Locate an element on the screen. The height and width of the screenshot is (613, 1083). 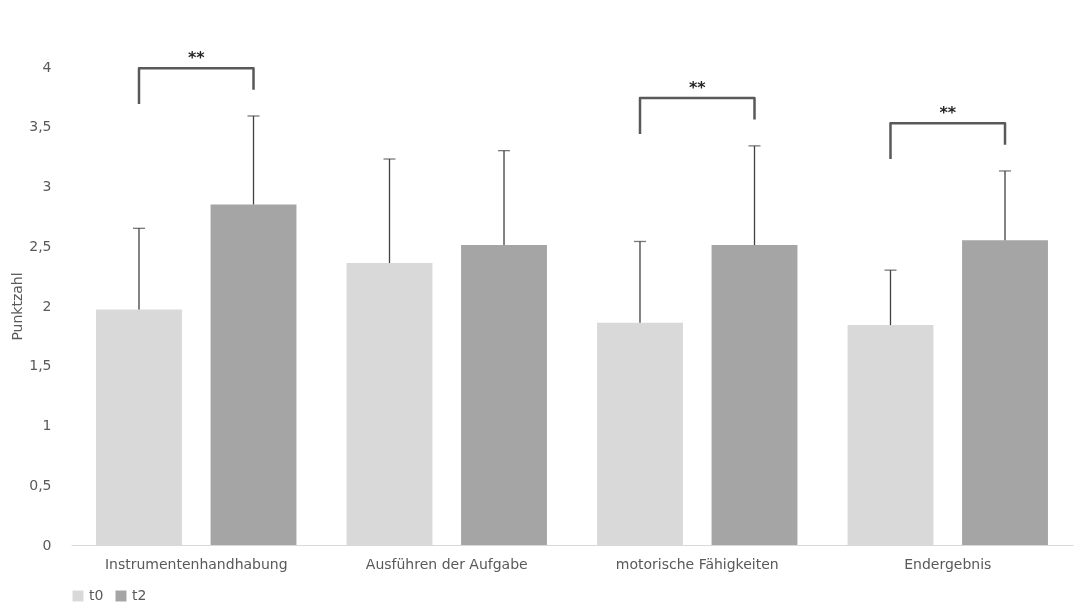
legend-label: t2 is located at coordinates (139, 595).